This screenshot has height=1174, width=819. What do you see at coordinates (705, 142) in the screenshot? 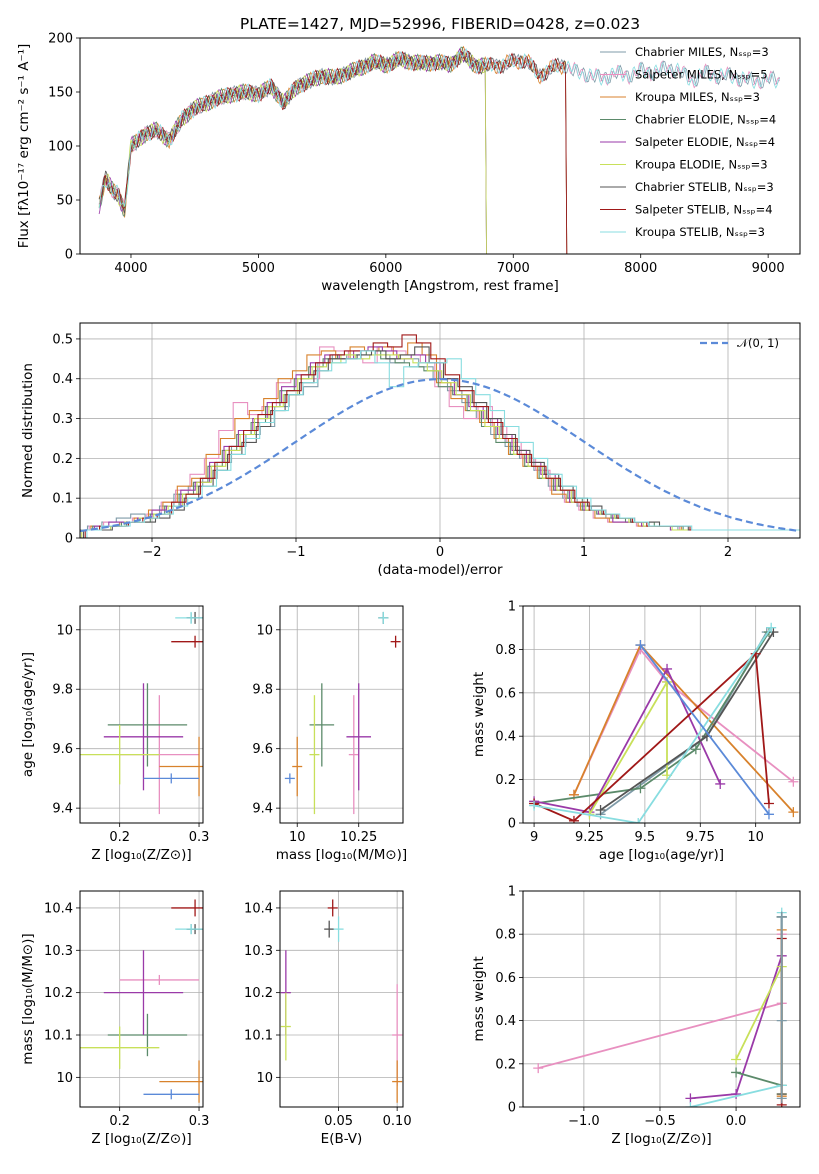
I see `legend-entry: Salpeter ELODIE, Nₛₛₚ=4` at bounding box center [705, 142].